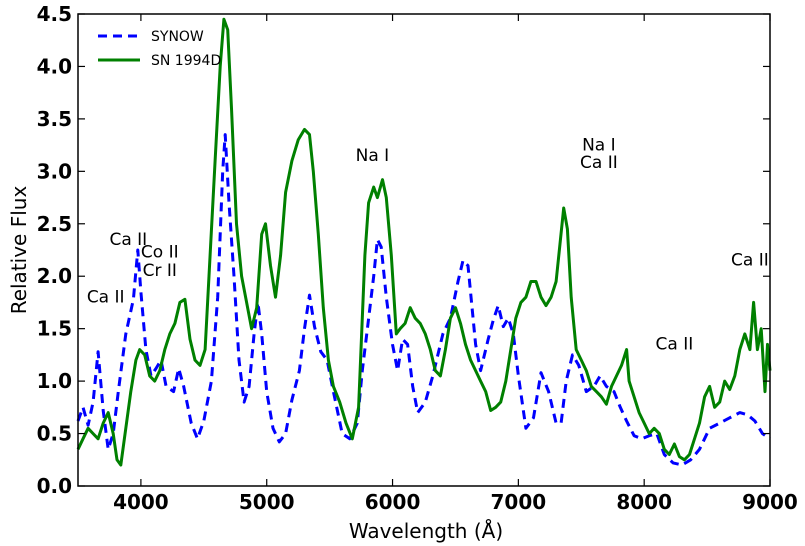 The width and height of the screenshot is (805, 546). What do you see at coordinates (267, 502) in the screenshot?
I see `x-tick-label: 5000` at bounding box center [267, 502].